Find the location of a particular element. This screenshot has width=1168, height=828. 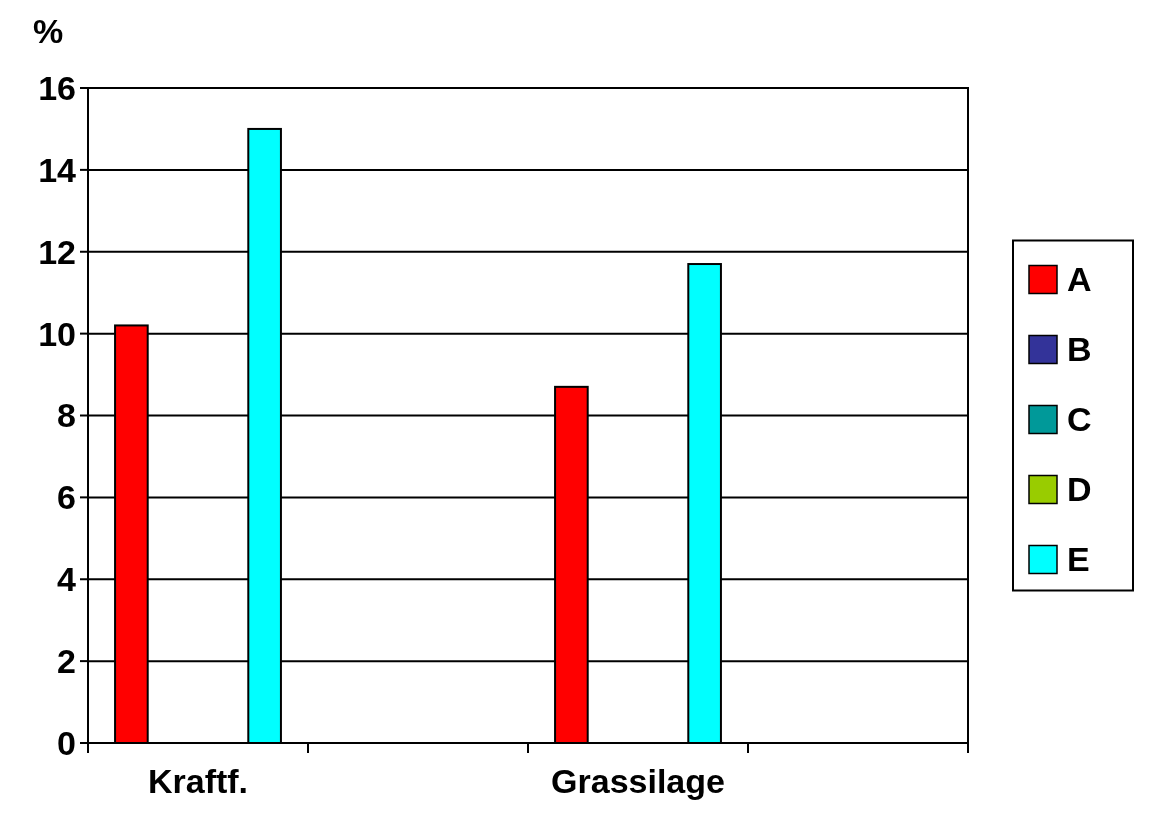

y-tick-label: 12 is located at coordinates (57, 251).